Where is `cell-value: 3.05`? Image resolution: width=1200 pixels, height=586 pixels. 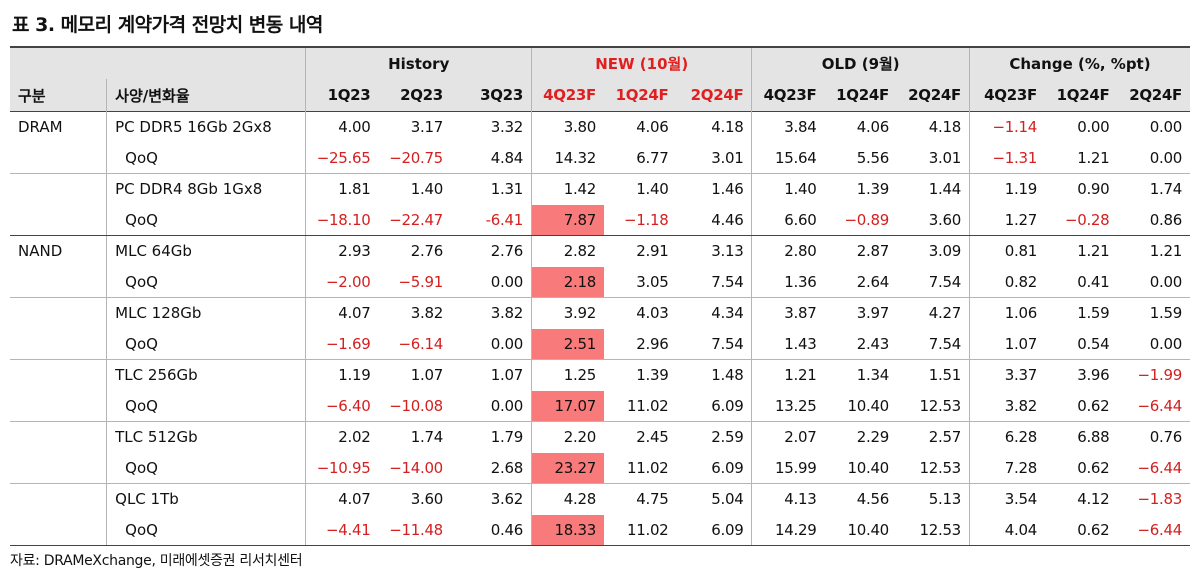
cell-value: 3.05 is located at coordinates (640, 282).